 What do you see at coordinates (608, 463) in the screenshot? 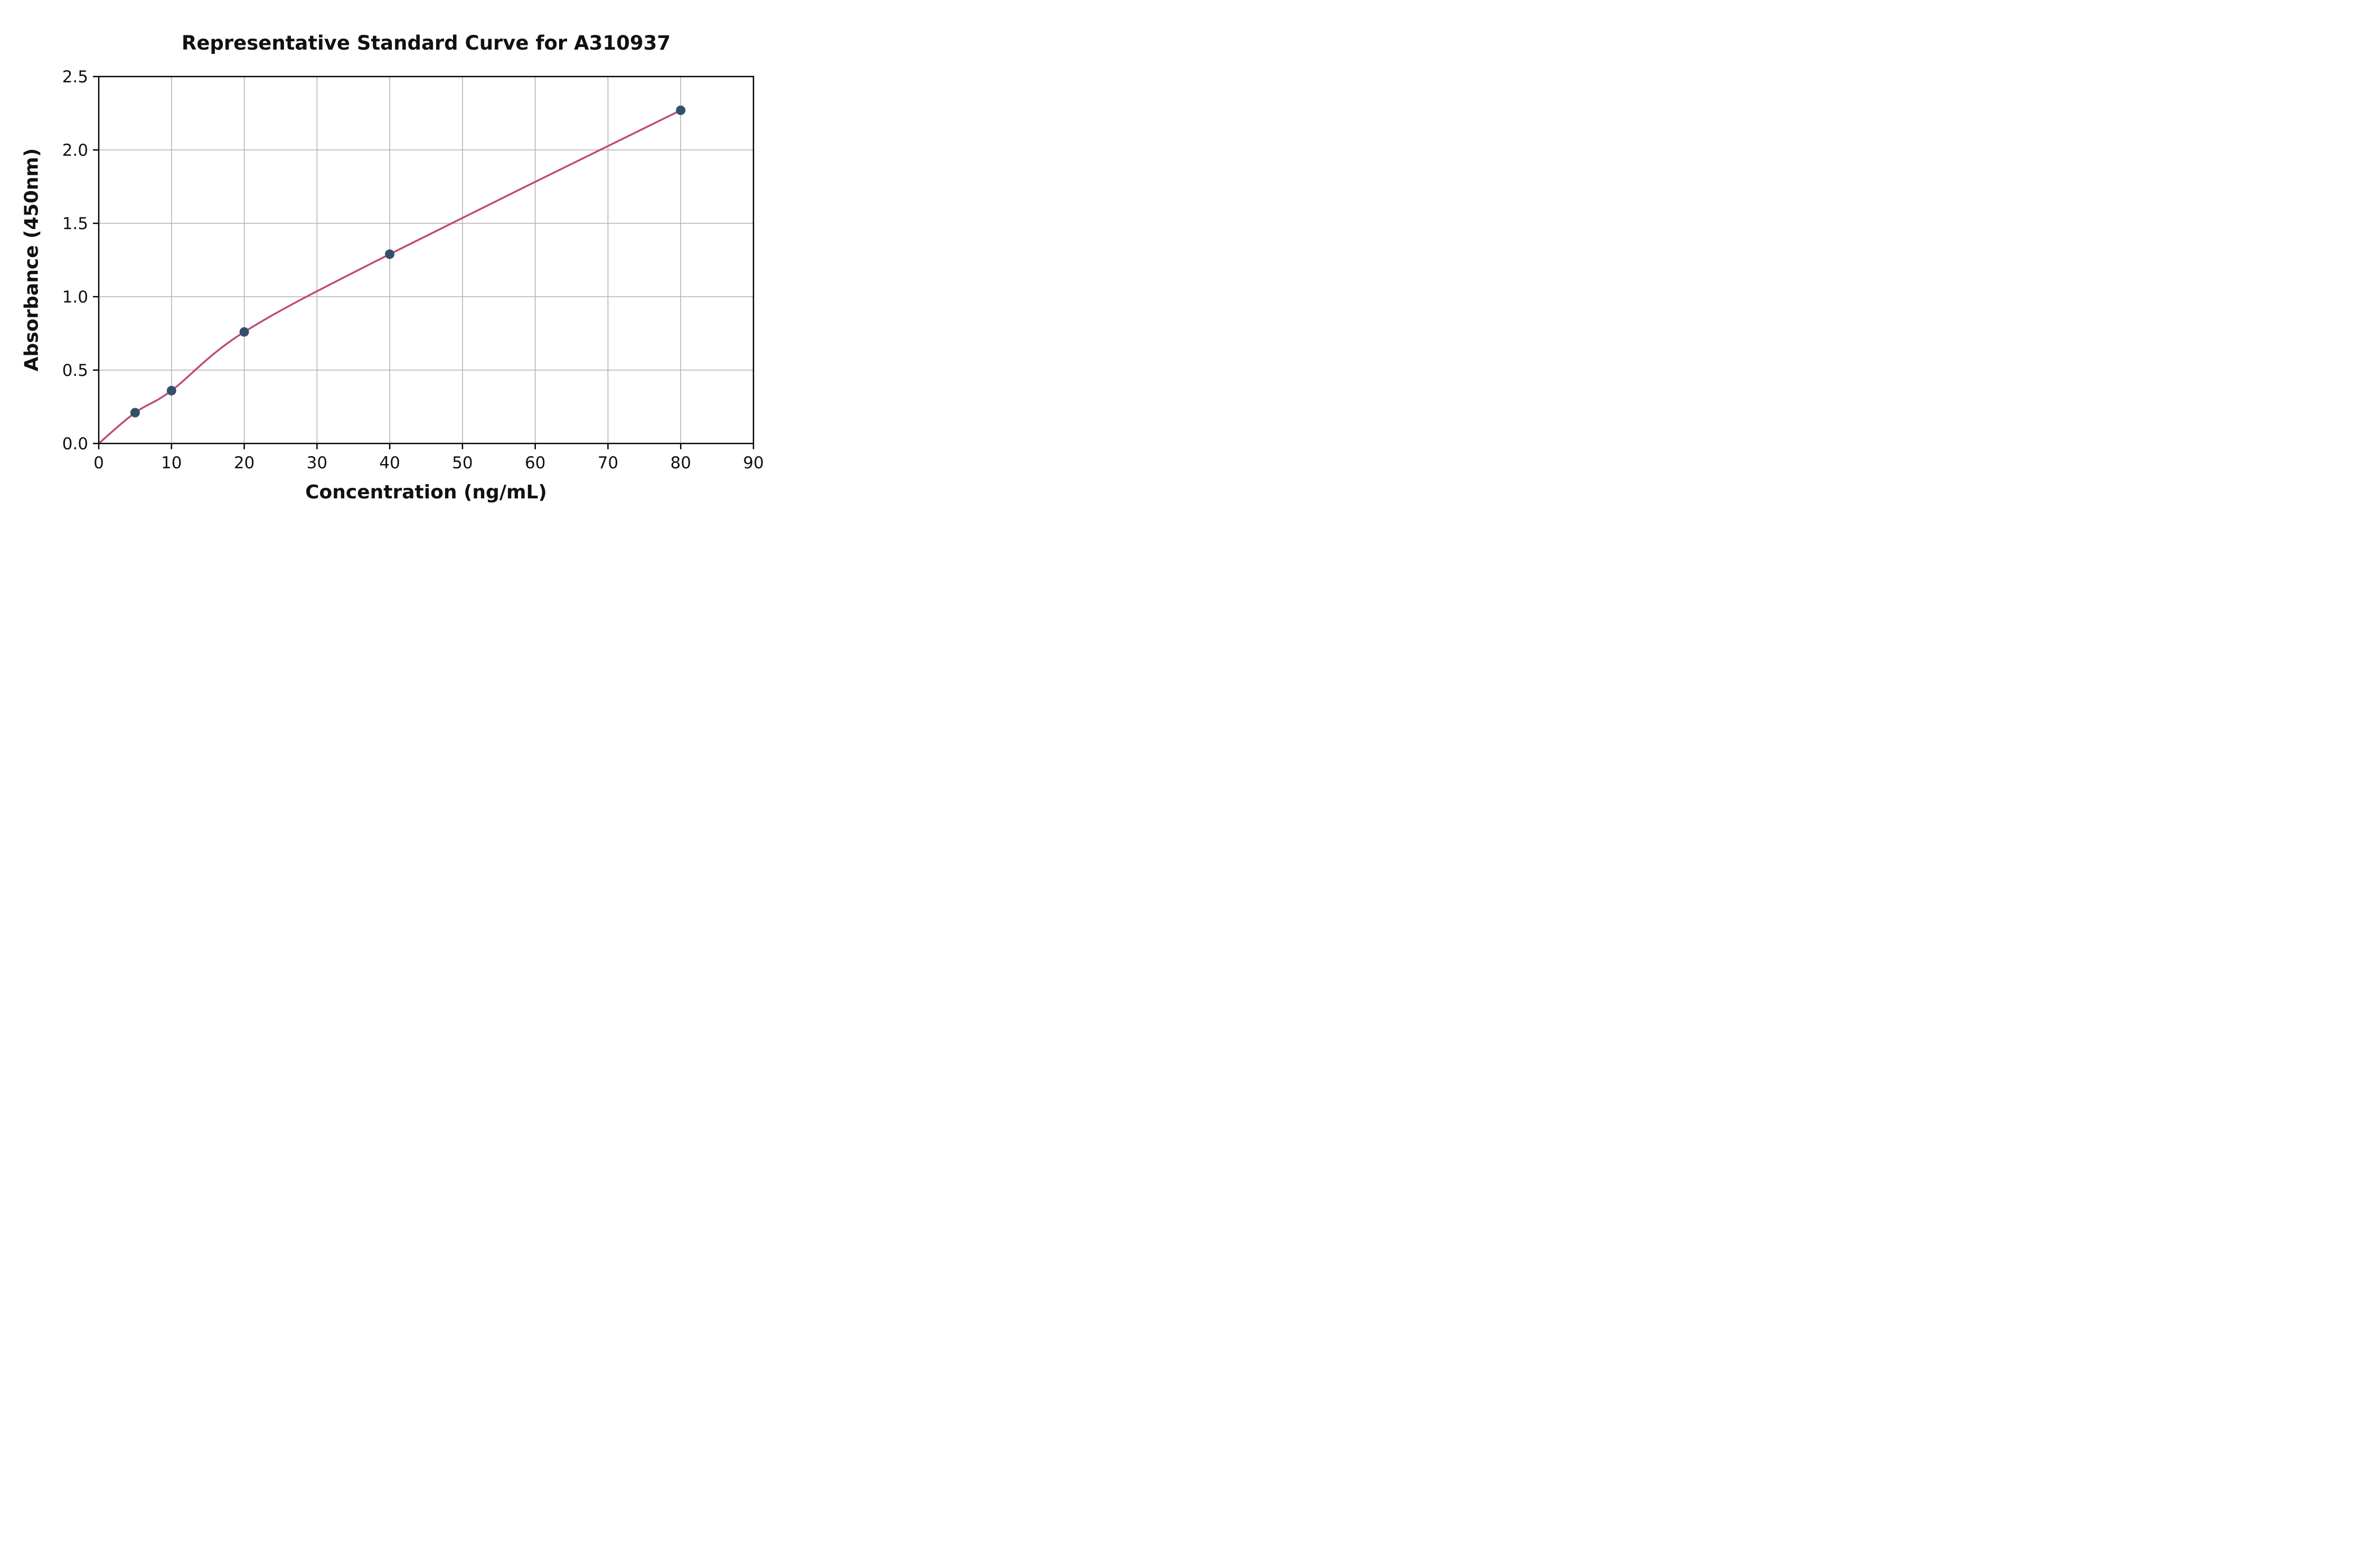
I see `x-tick-label: 70` at bounding box center [608, 463].